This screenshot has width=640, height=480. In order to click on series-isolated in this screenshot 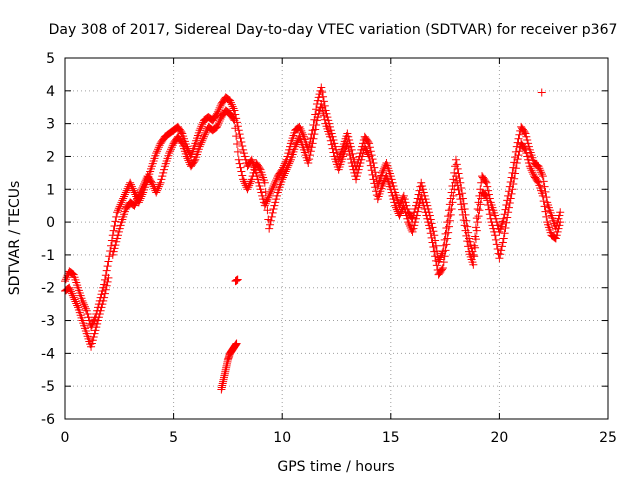, I will do `click(541, 92)`.